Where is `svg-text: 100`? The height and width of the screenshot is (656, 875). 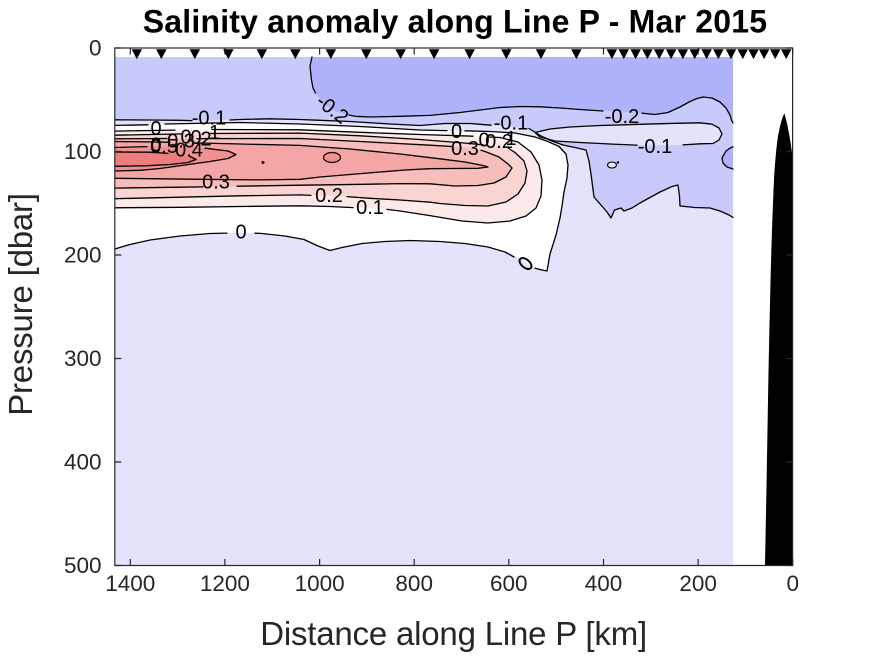
svg-text: 100 is located at coordinates (83, 151).